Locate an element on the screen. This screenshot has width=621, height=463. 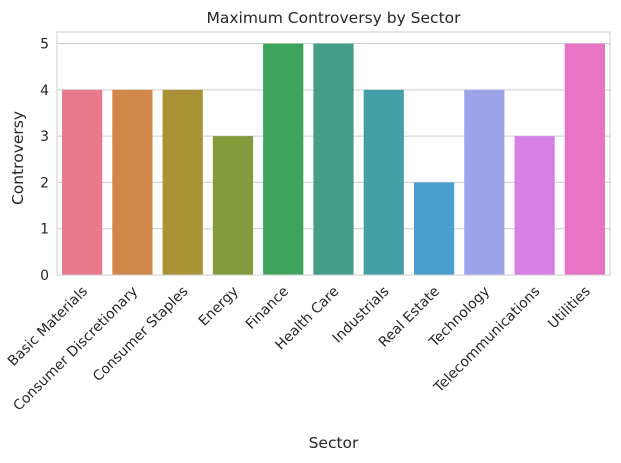
x-tick-label: Utilities is located at coordinates (569, 308).